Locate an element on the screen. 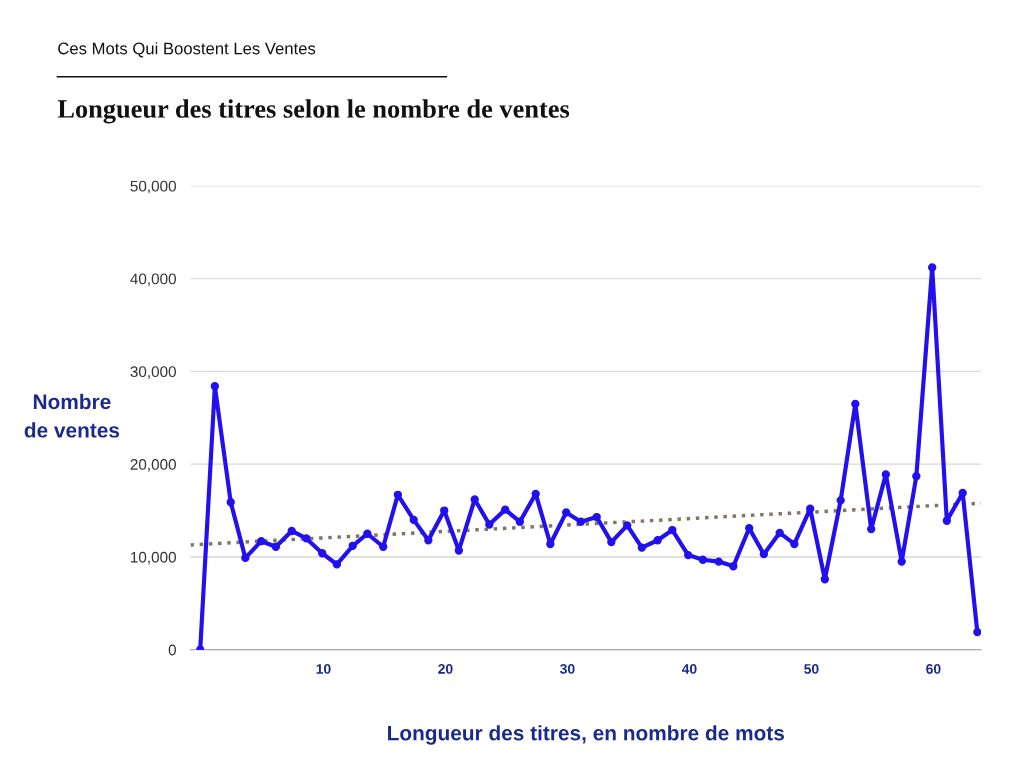 The width and height of the screenshot is (1024, 768). y-tick-label: 50,000 is located at coordinates (153, 187).